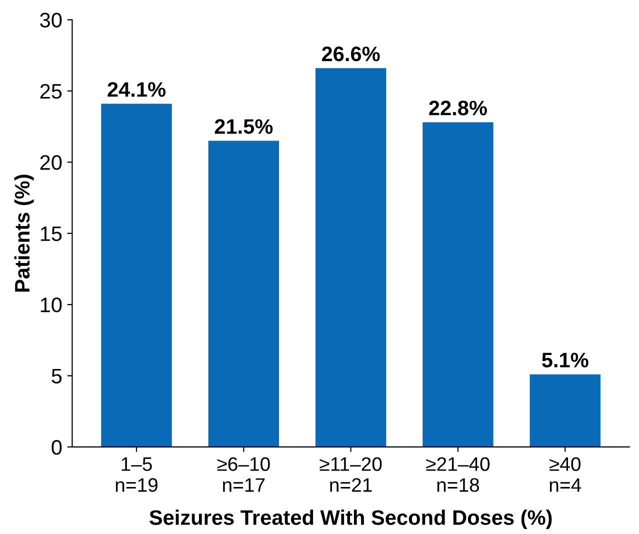 The image size is (639, 534). What do you see at coordinates (350, 520) in the screenshot?
I see `x-axis-title: Seizures Treated With Second Doses (%)` at bounding box center [350, 520].